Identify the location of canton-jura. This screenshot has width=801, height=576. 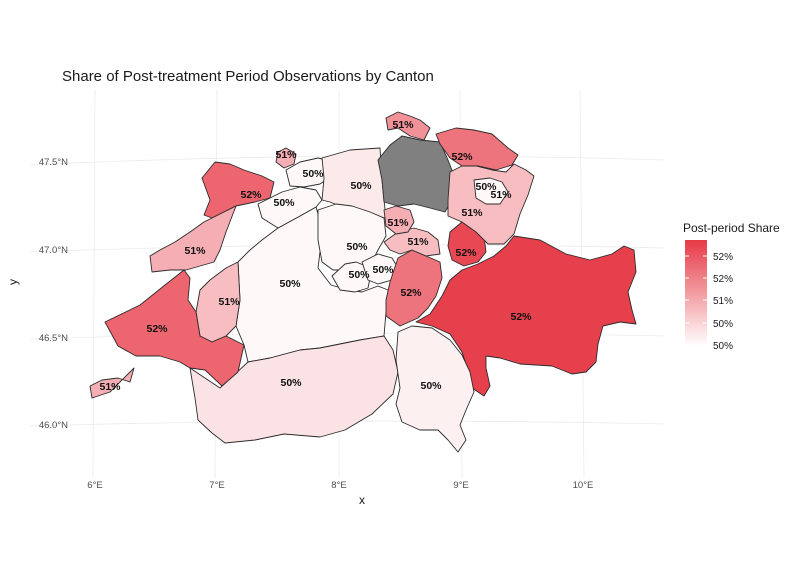
(238, 190).